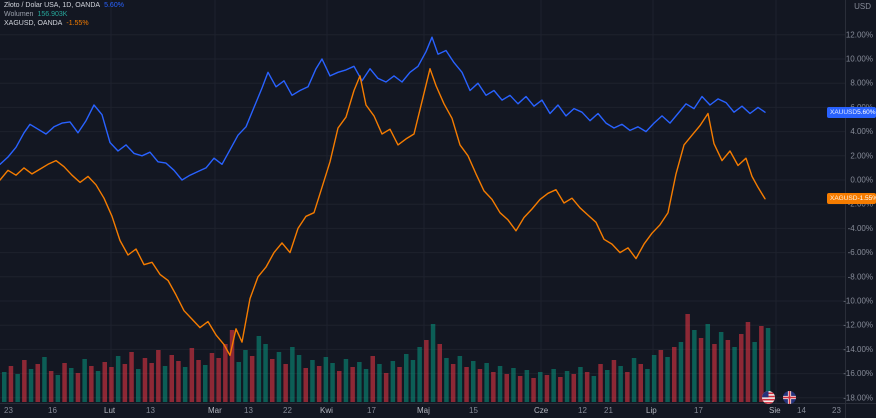 The image size is (876, 418). I want to click on svg-text: -2.00%, so click(860, 204).